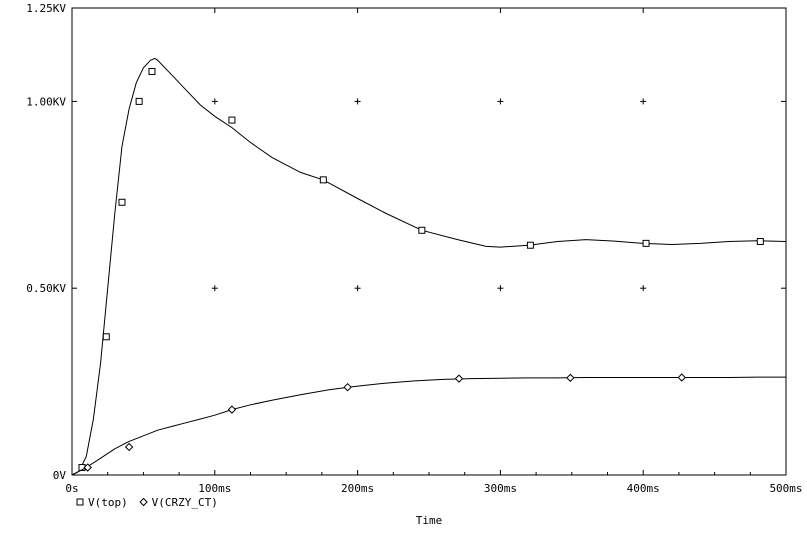  What do you see at coordinates (46, 101) in the screenshot?
I see `y-tick-label: 1.00KV` at bounding box center [46, 101].